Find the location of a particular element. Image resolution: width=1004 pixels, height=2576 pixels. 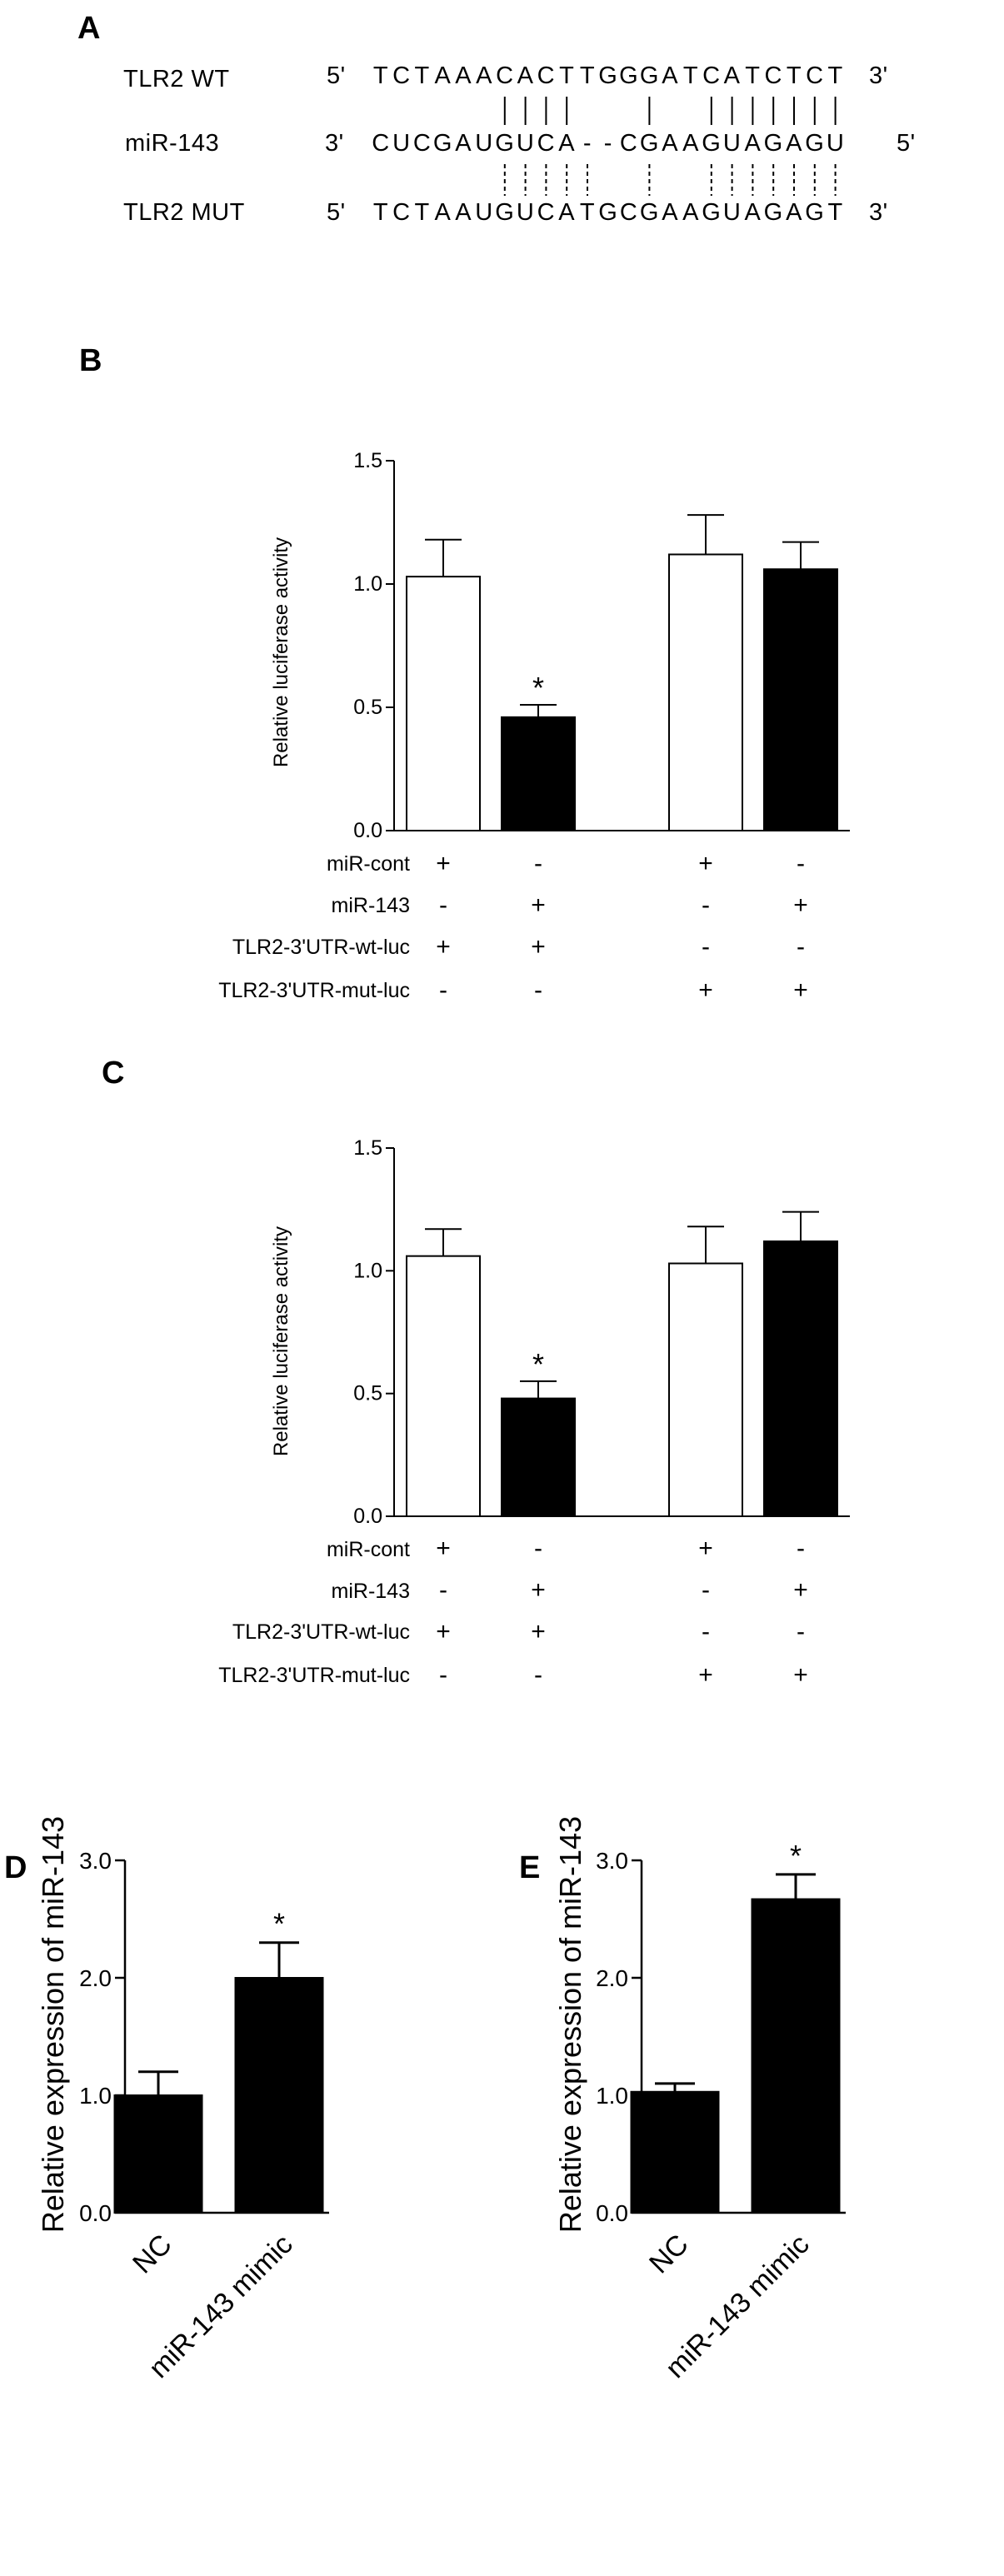

y-tick-label-e: 1.0 is located at coordinates (612, 2096).